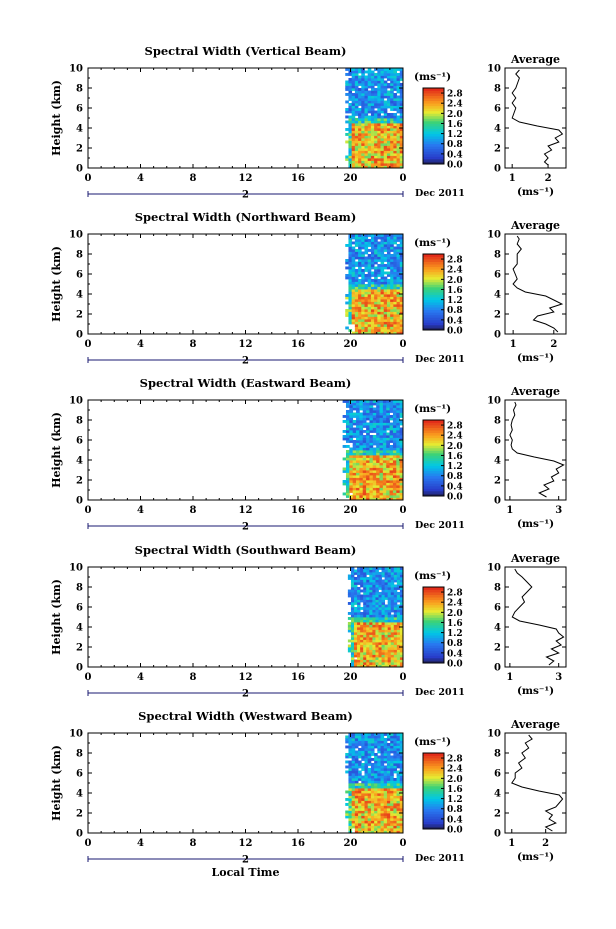 Image resolution: width=616 pixels, height=929 pixels. I want to click on x-tick-label: 12, so click(246, 510).